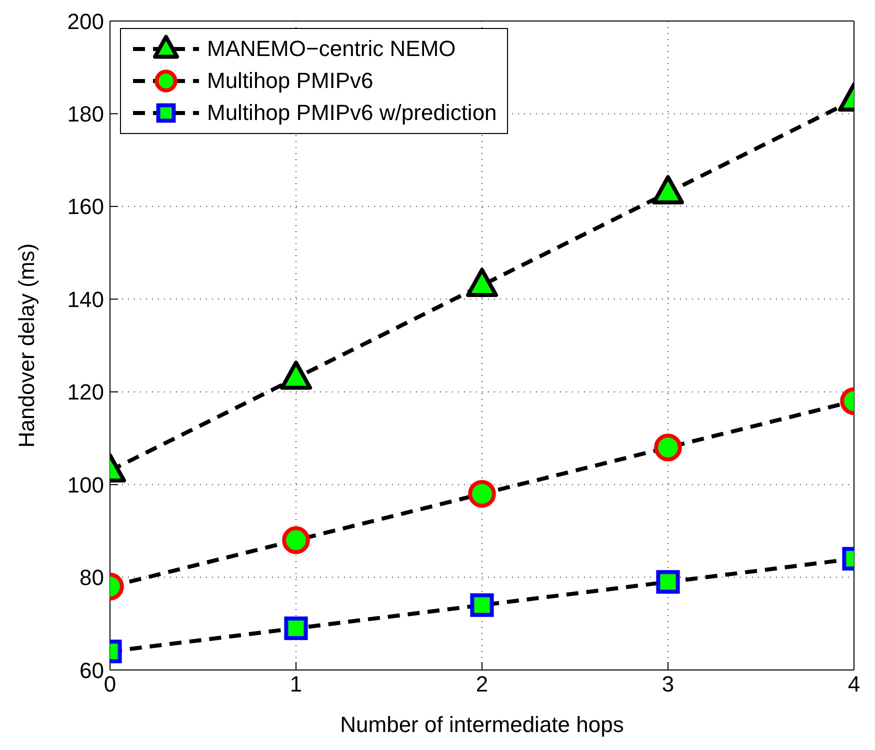  What do you see at coordinates (92, 577) in the screenshot?
I see `y-tick-label: 80` at bounding box center [92, 577].